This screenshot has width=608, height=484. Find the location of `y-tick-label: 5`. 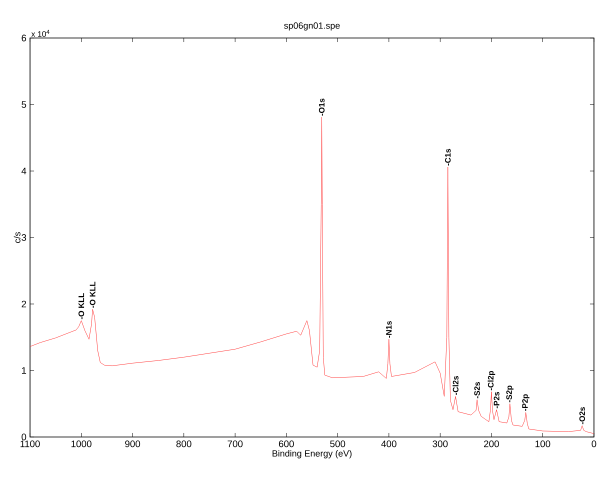

y-tick-label: 5 is located at coordinates (24, 104).